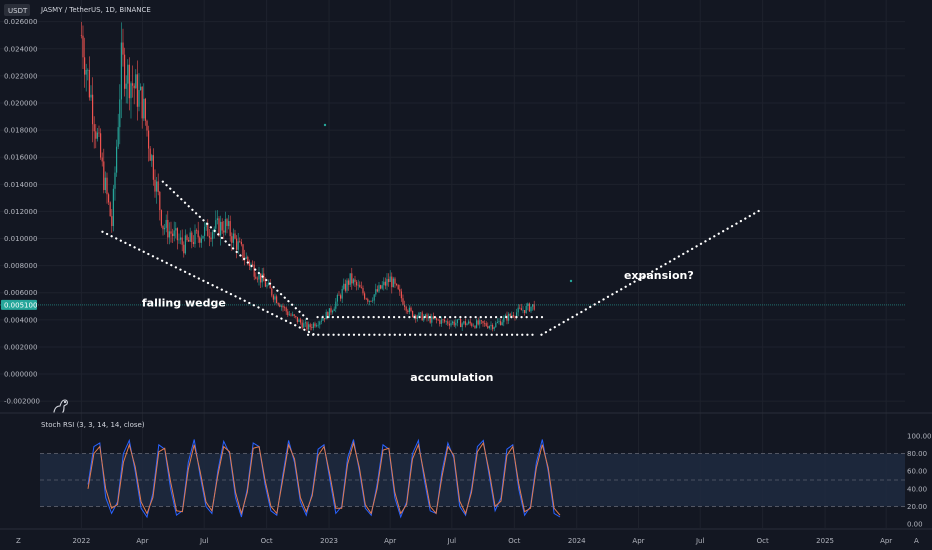 Image resolution: width=932 pixels, height=550 pixels. Describe the element at coordinates (919, 481) in the screenshot. I see `stoch-axis: 100.00 80.00 60.00 40.00 20.00 0.00` at that location.